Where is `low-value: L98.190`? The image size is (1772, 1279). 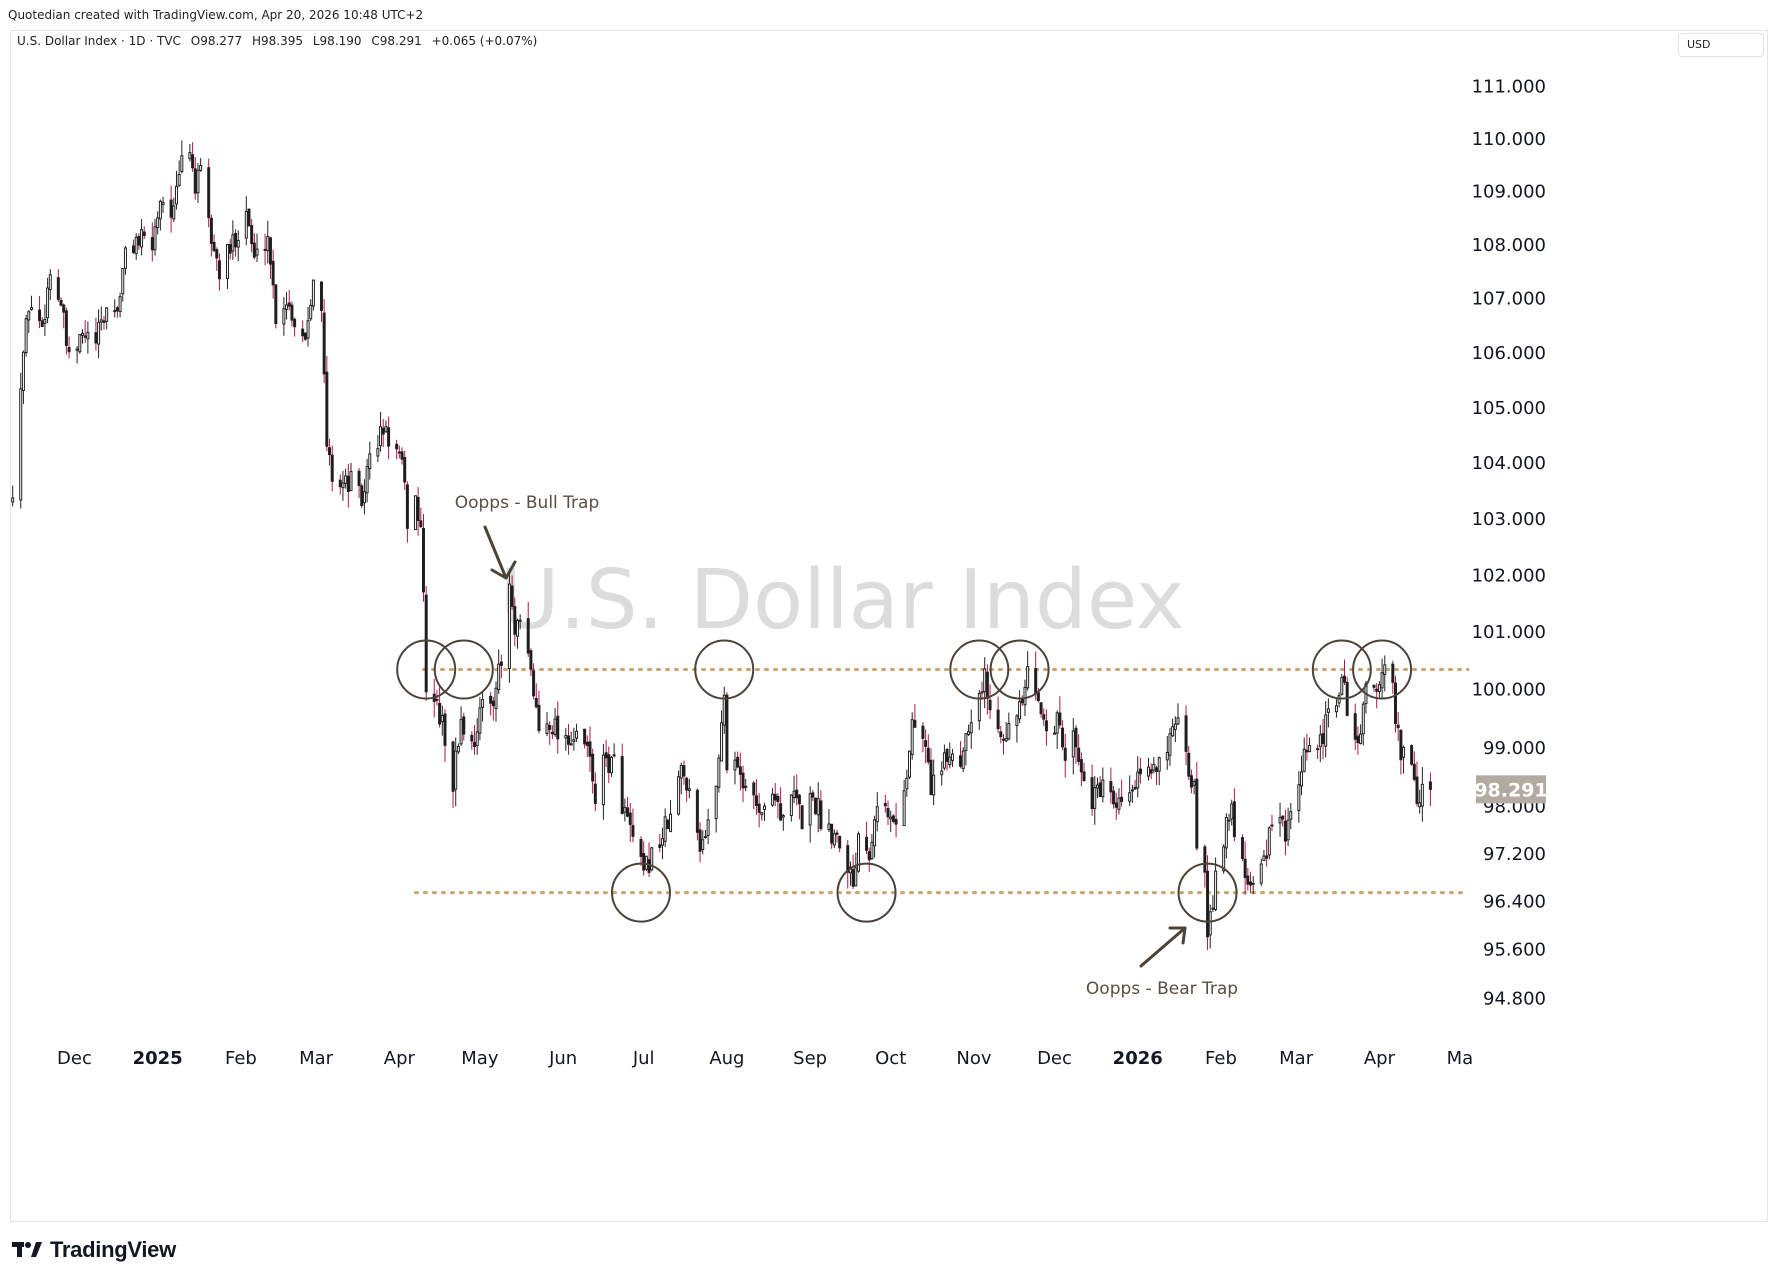 low-value: L98.190 is located at coordinates (337, 41).